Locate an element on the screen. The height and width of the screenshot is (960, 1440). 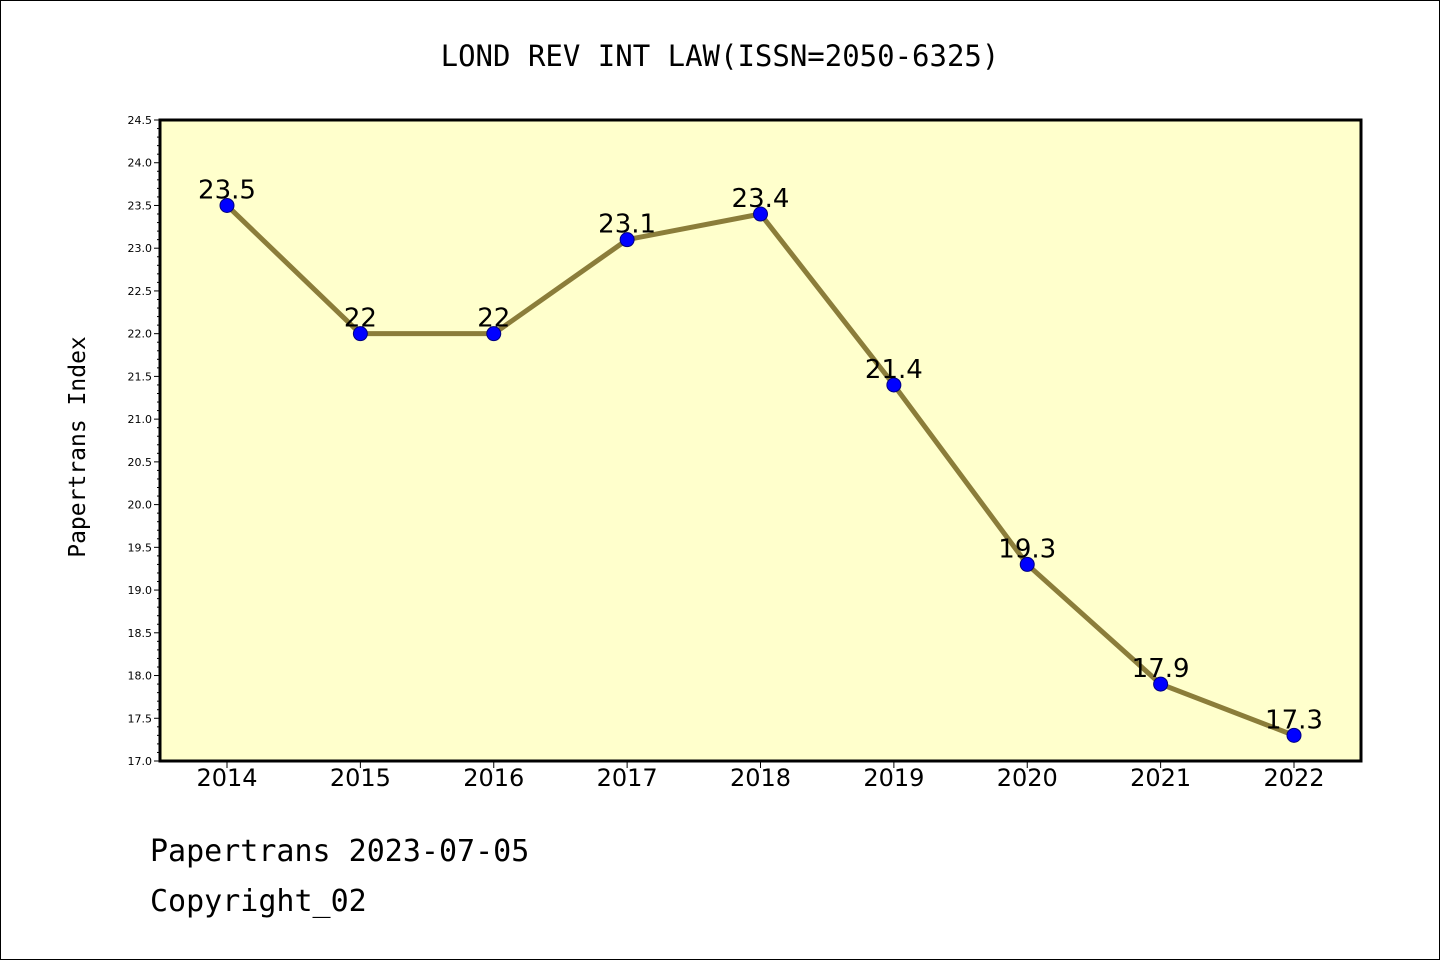
y-tick-label: 23.0 is located at coordinates (140, 248).